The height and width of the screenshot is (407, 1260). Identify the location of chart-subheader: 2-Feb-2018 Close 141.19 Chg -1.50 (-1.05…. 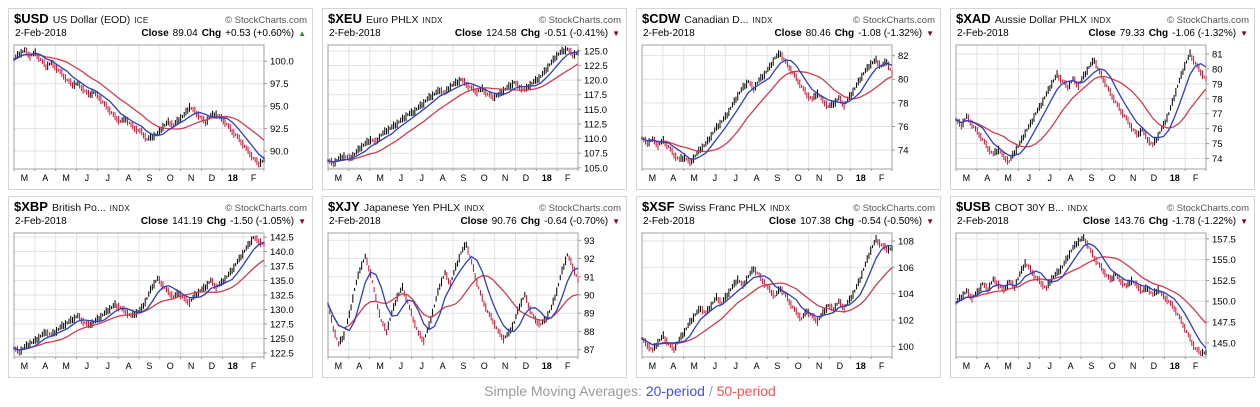
(160, 221).